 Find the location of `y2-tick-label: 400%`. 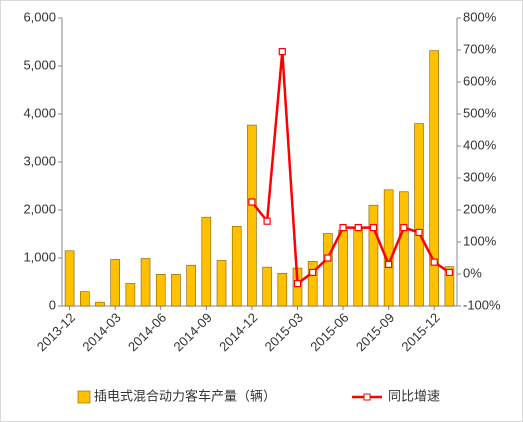

y2-tick-label: 400% is located at coordinates (480, 144).